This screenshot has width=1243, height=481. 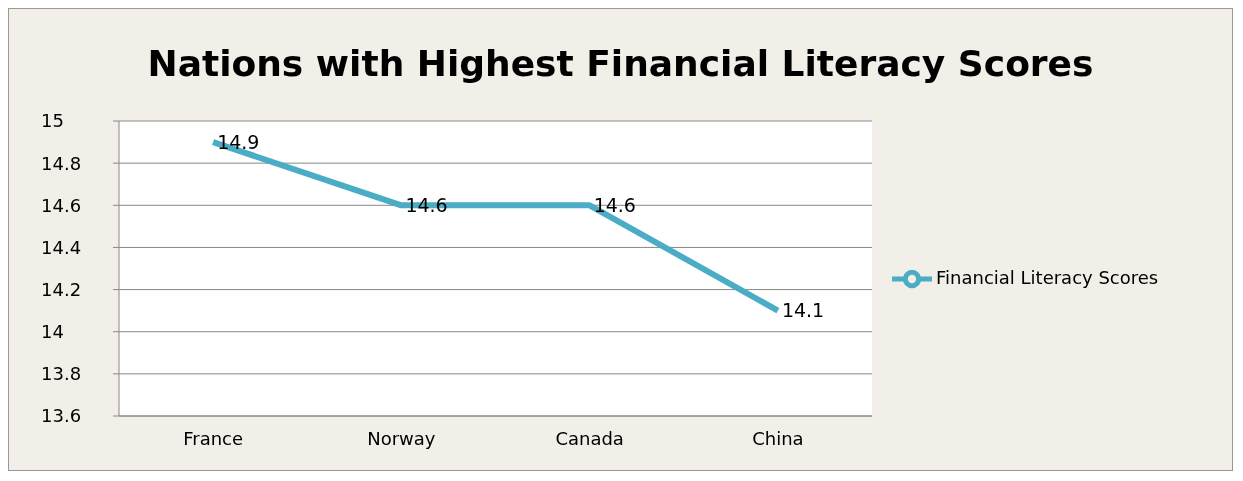 I want to click on x-tick-label: China, so click(x=778, y=438).